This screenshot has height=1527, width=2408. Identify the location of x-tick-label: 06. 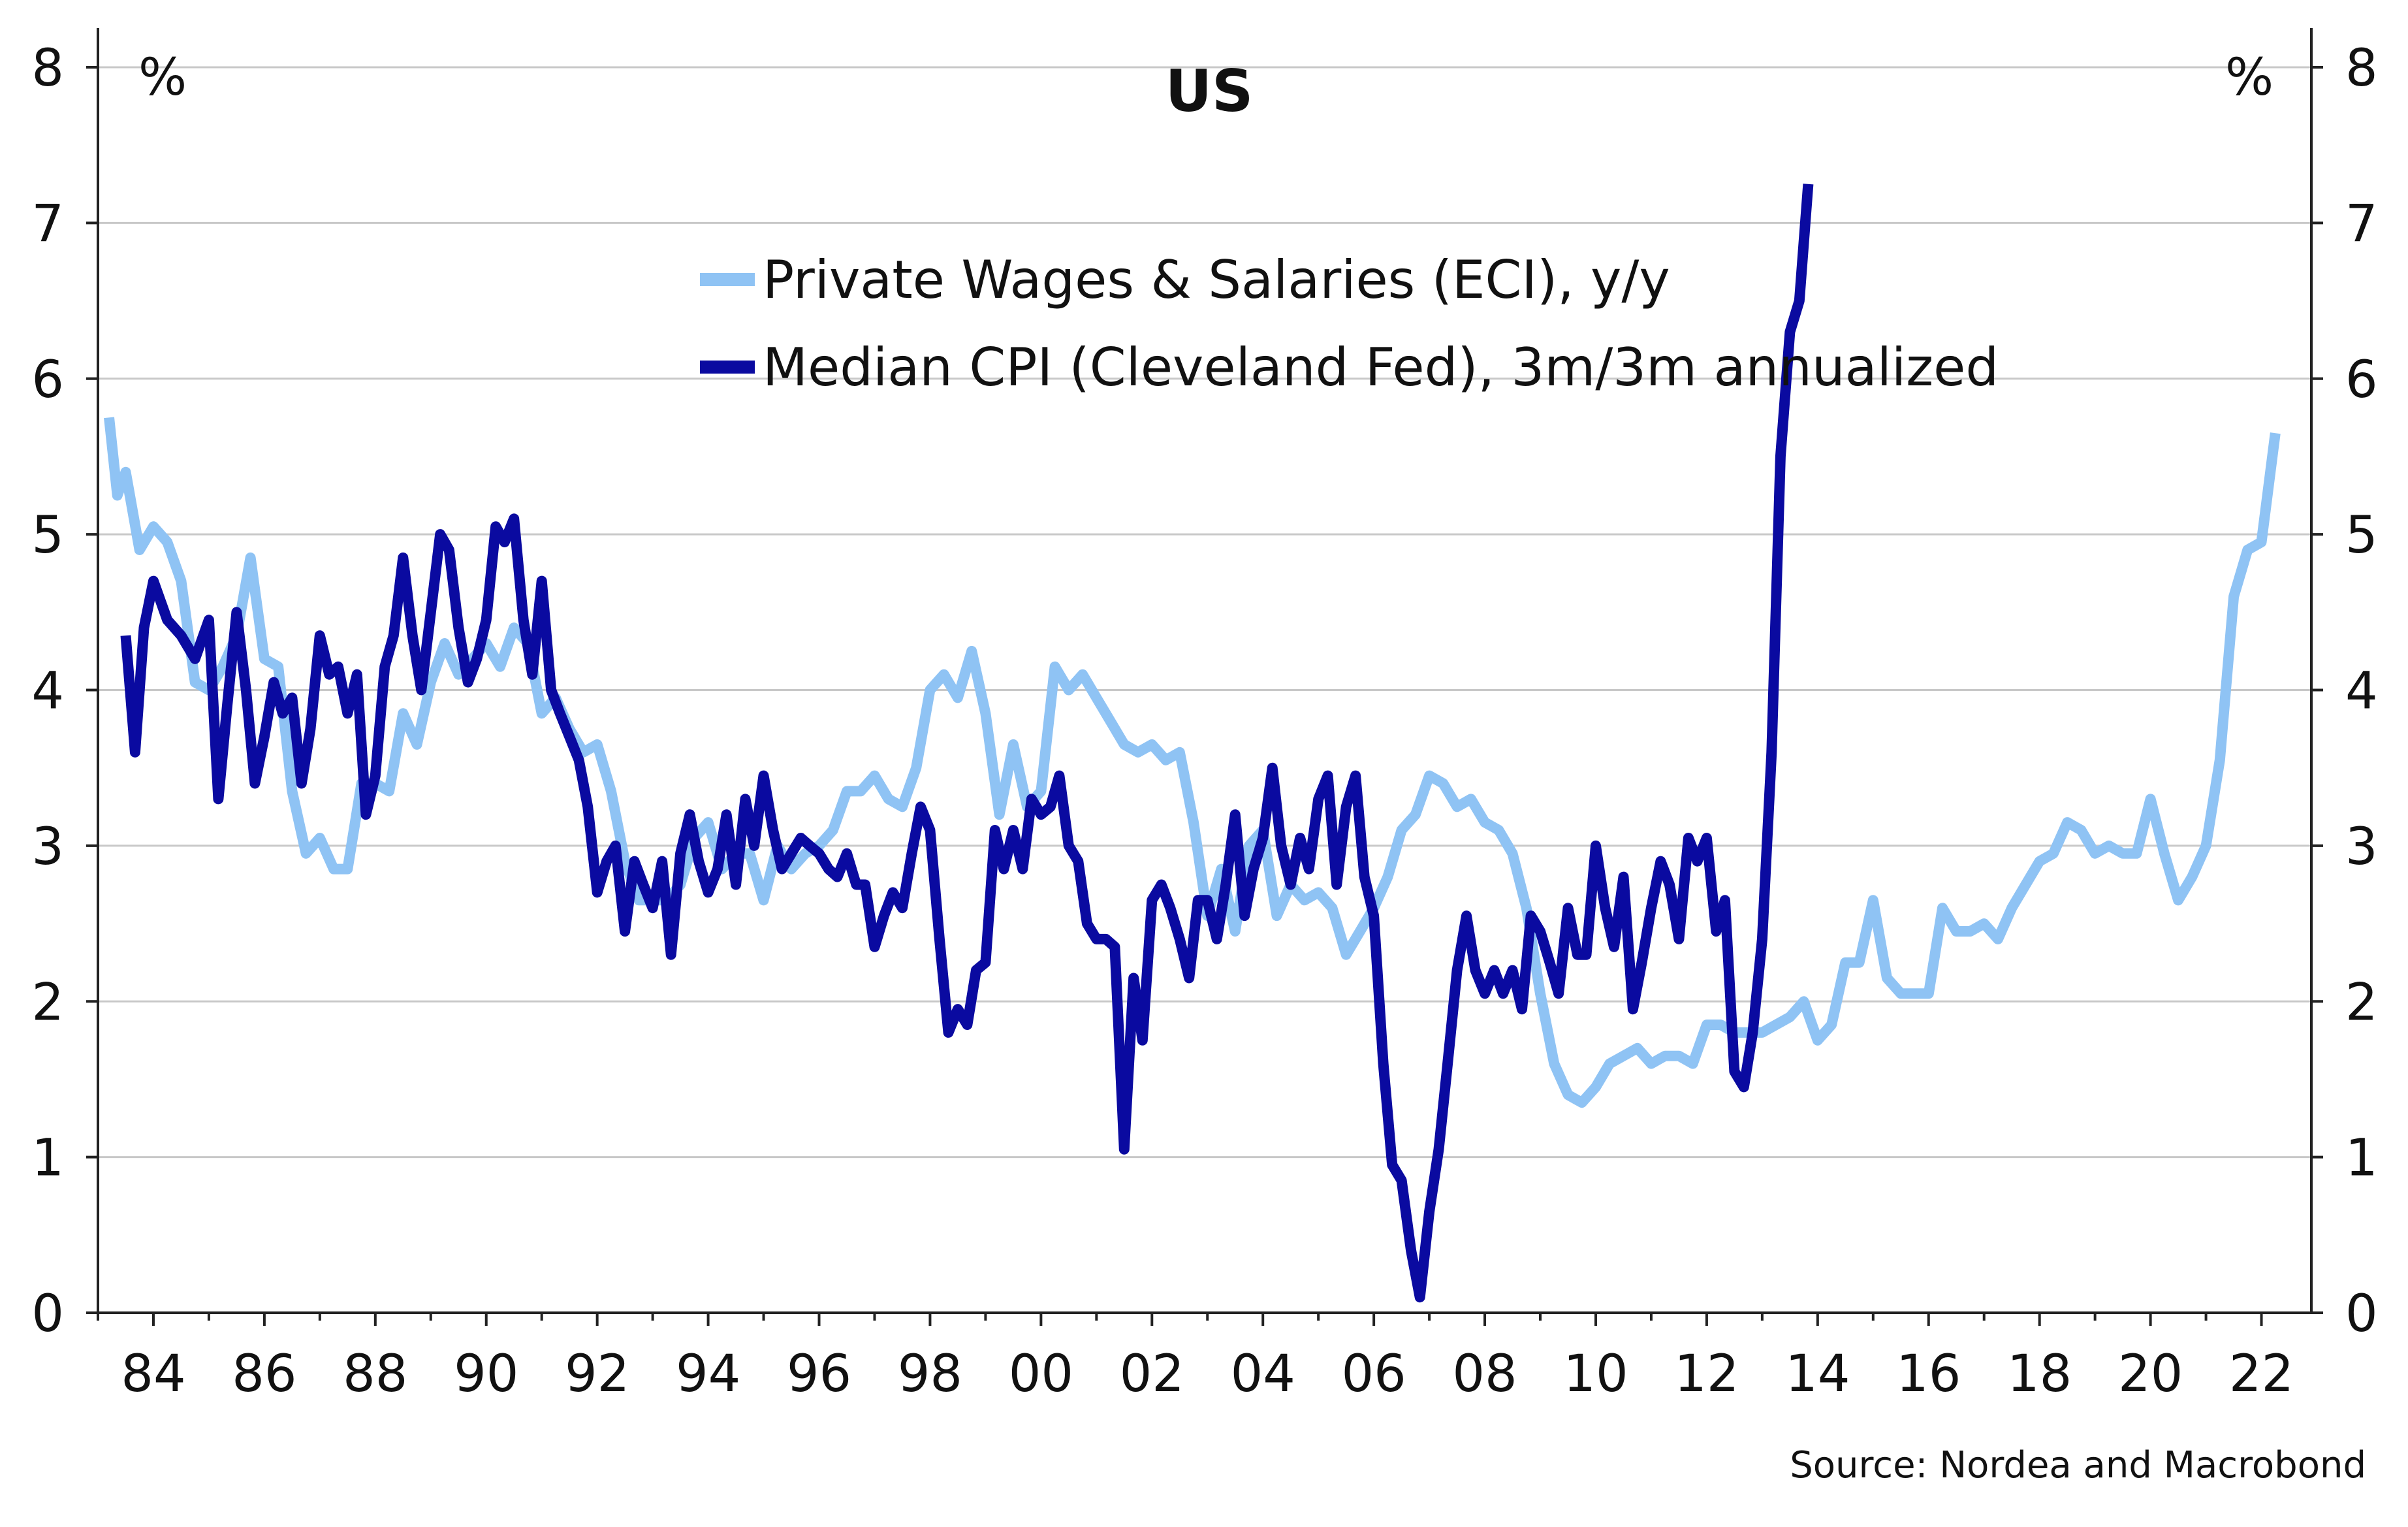
(1374, 1374).